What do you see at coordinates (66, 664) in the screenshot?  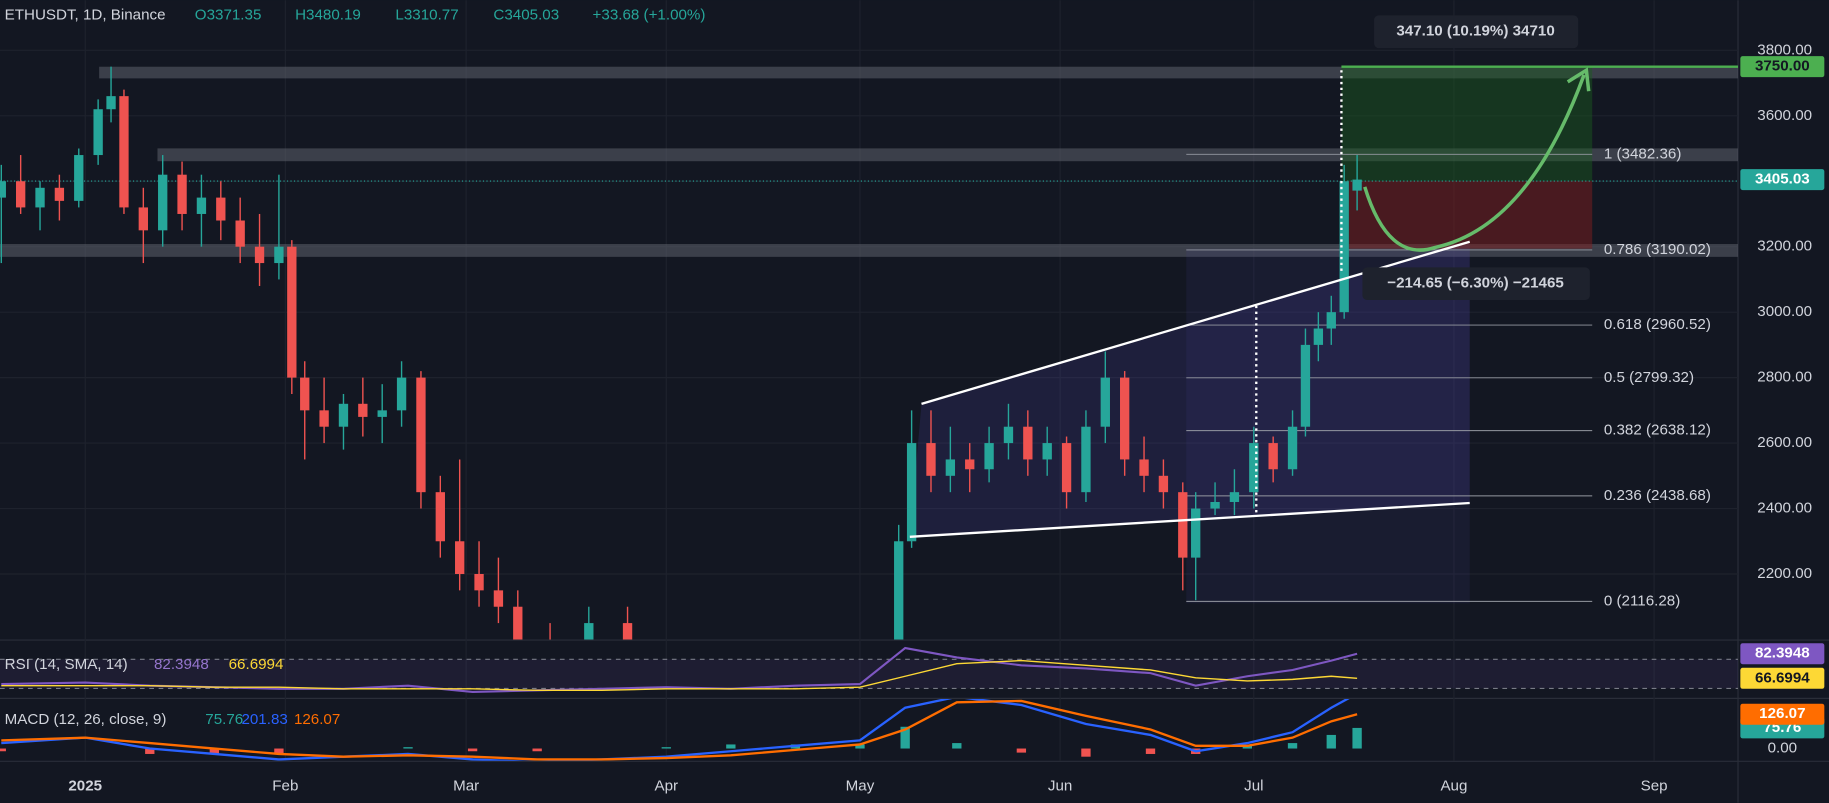 I see `rsi-title: RSI (14, SMA, 14)` at bounding box center [66, 664].